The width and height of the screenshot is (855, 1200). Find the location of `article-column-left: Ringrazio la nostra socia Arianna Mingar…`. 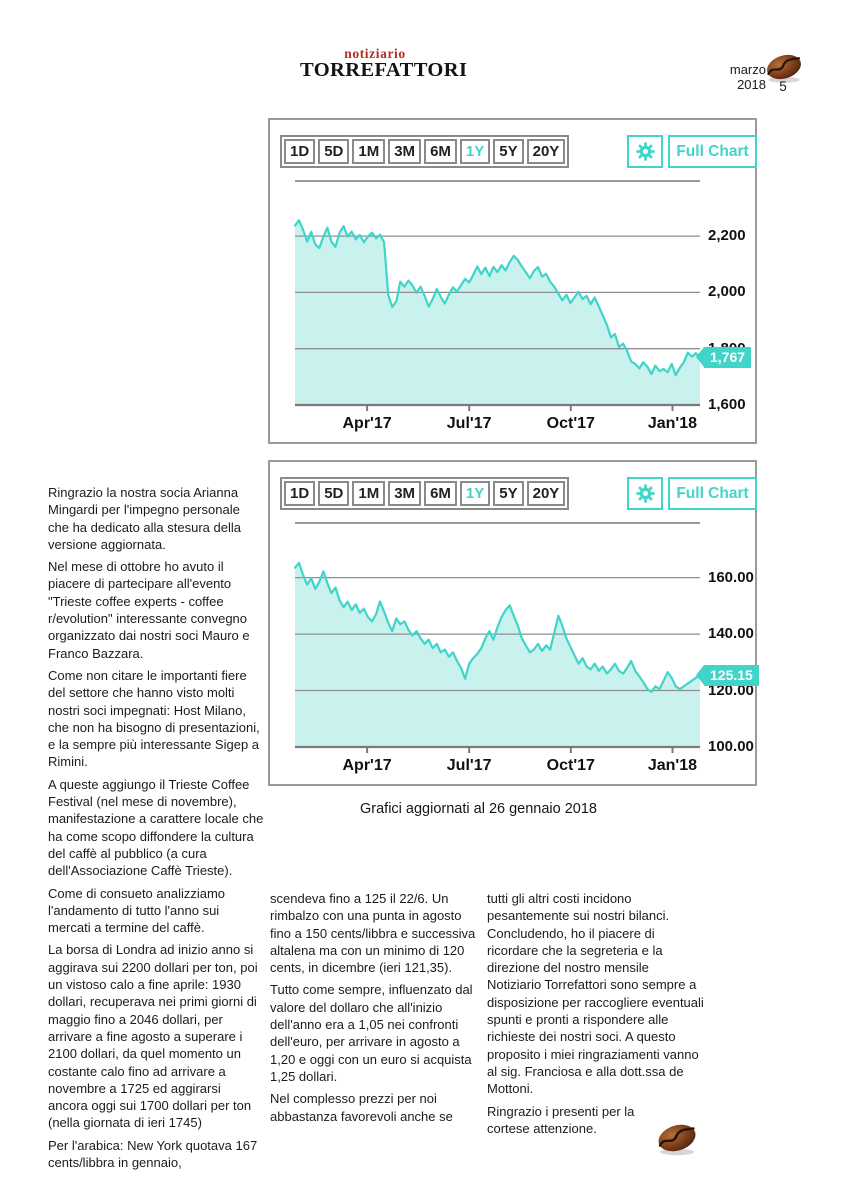

article-column-left: Ringrazio la nostra socia Arianna Mingar… is located at coordinates (156, 830).